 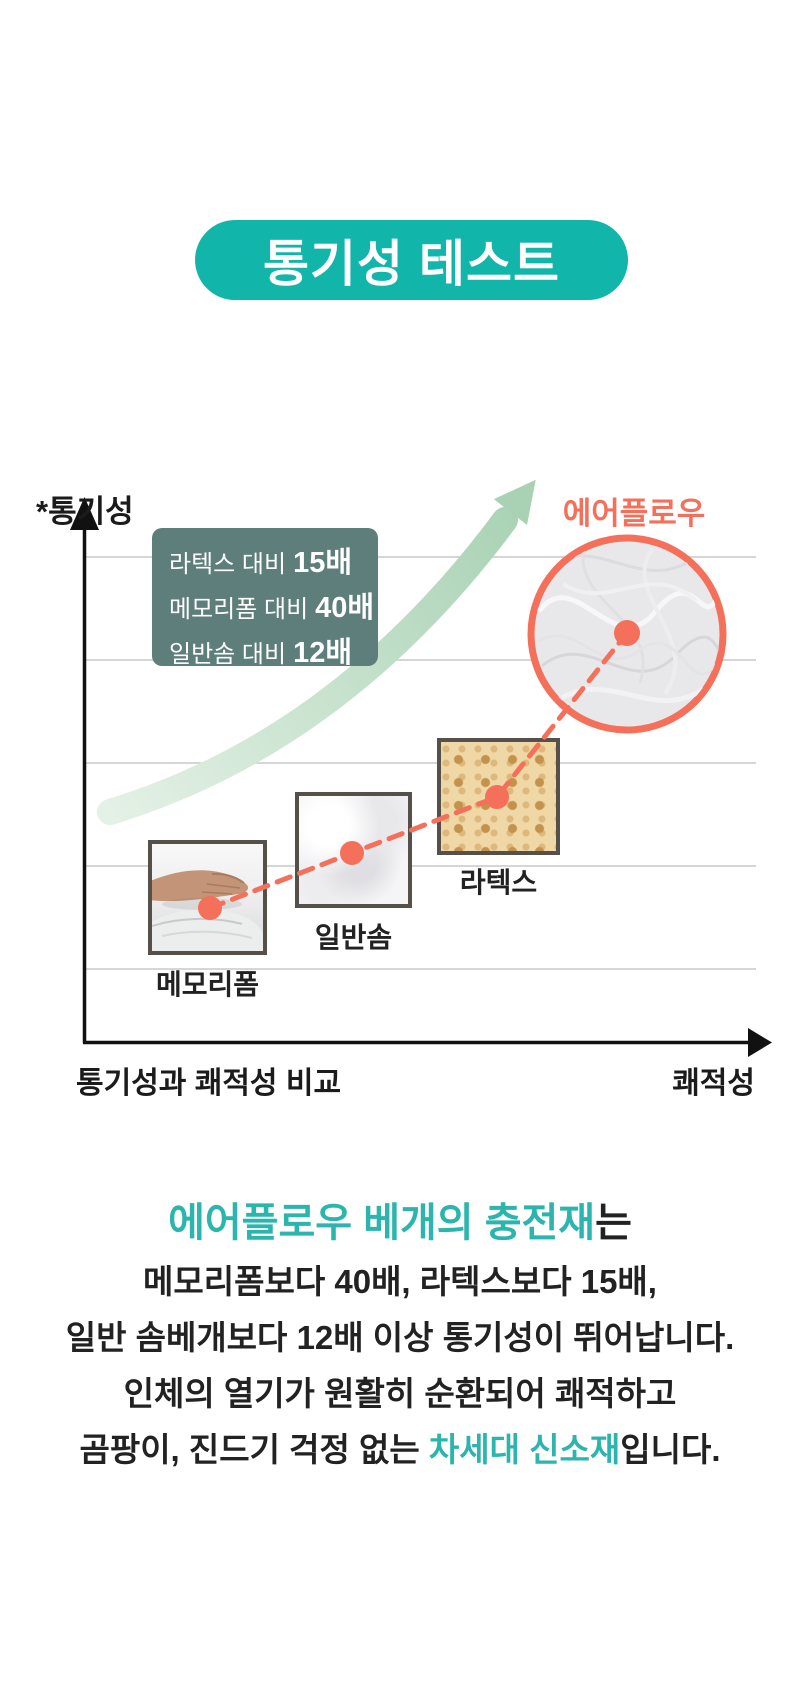 What do you see at coordinates (261, 653) in the screenshot?
I see `info-line-cotton: 일반솜 대비 12배` at bounding box center [261, 653].